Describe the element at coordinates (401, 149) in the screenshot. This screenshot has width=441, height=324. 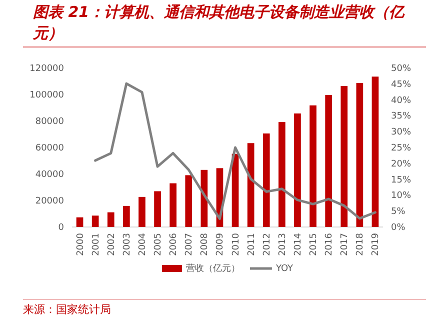
I see `y2-tick-label: 25%` at that location.